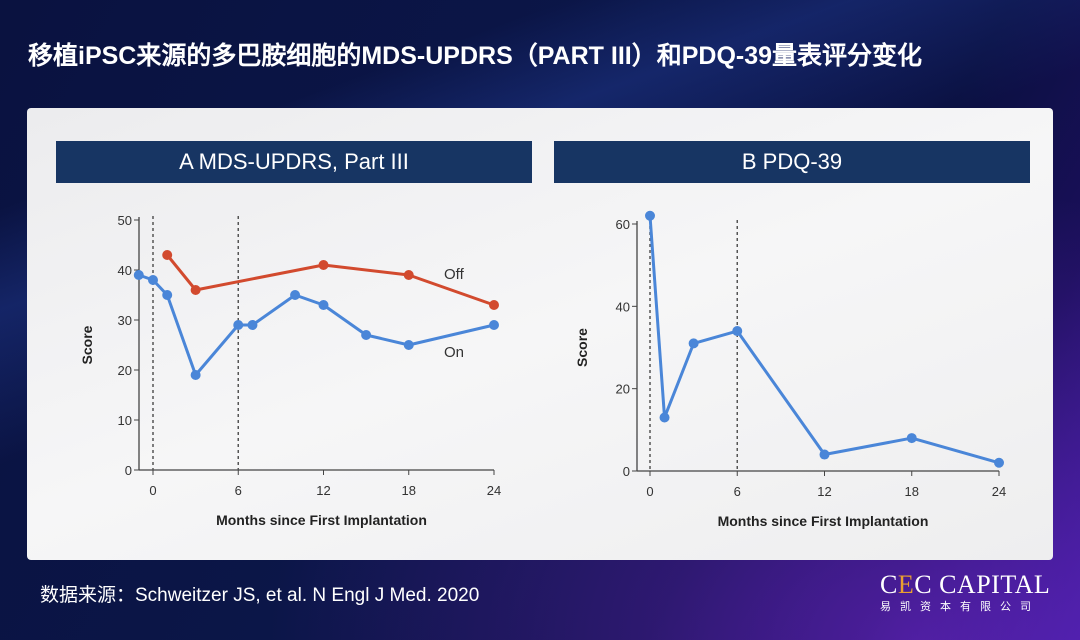 This screenshot has width=1080, height=640. What do you see at coordinates (824, 340) in the screenshot?
I see `series-line` at bounding box center [824, 340].